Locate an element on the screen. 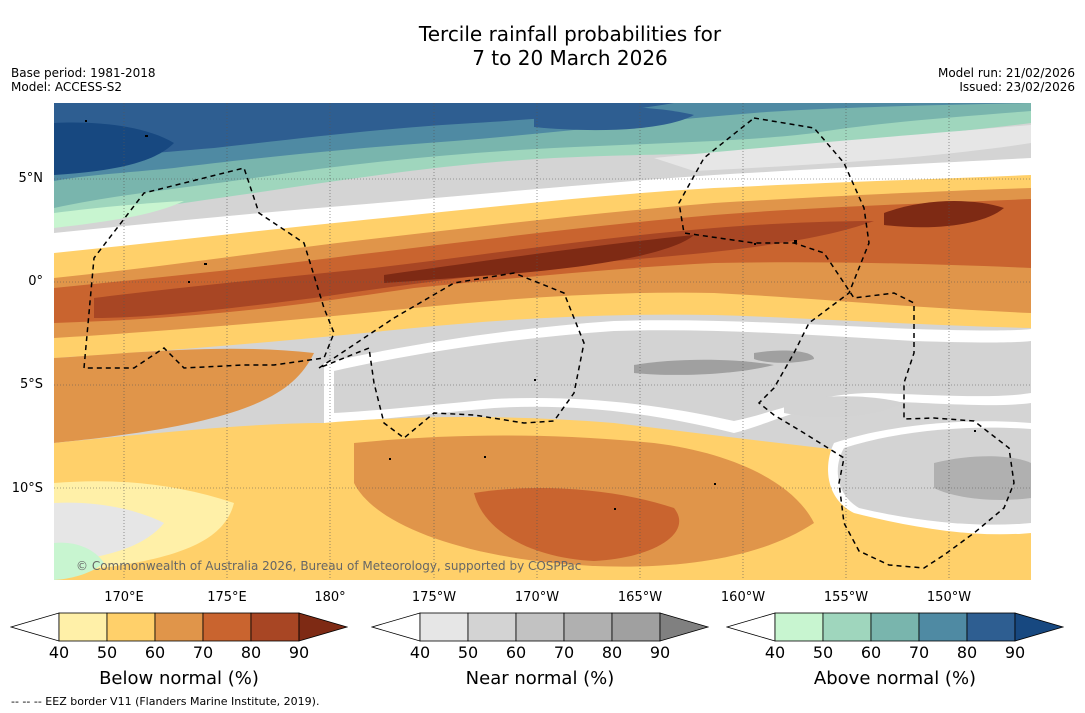  colorbar-near is located at coordinates (540, 627).